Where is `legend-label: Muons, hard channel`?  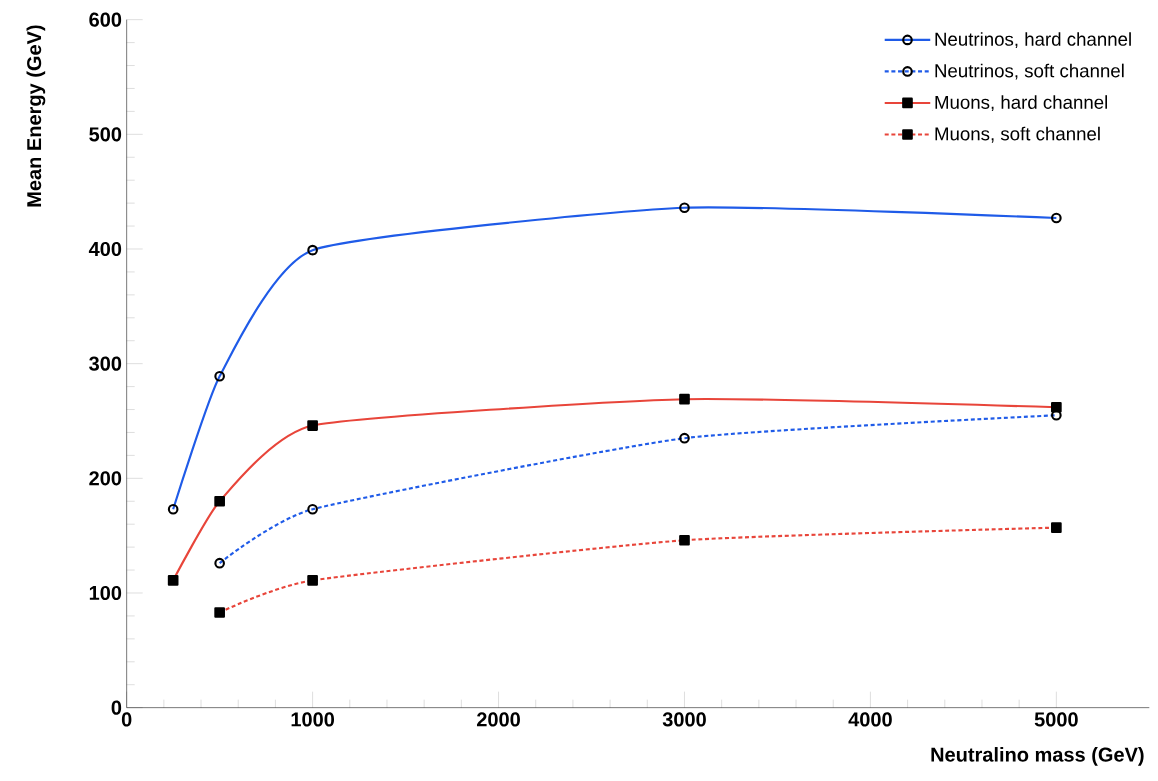
legend-label: Muons, hard channel is located at coordinates (1021, 103).